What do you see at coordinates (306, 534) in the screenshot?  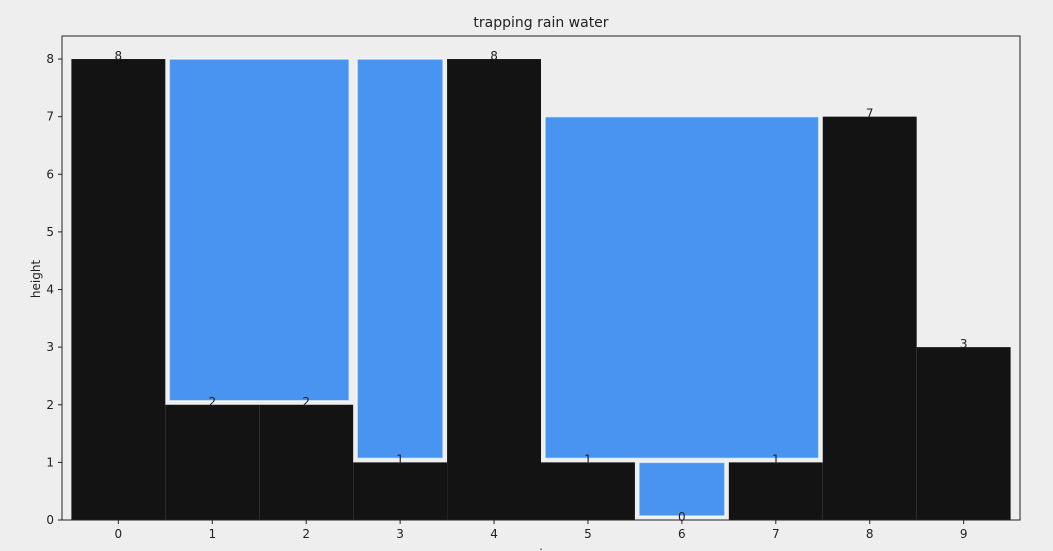 I see `x-tick-label-2: 2` at bounding box center [306, 534].